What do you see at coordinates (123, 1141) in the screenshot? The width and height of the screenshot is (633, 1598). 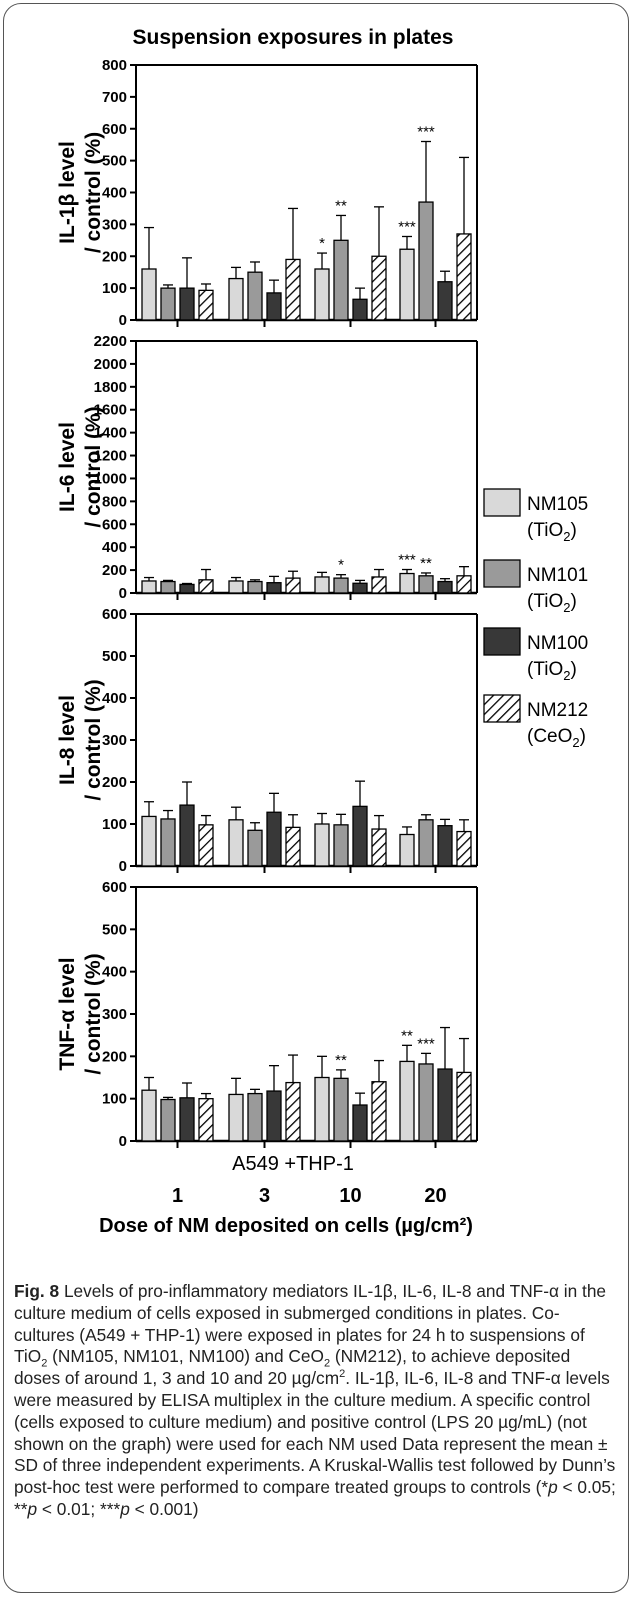 I see `y-tick-label: 0` at bounding box center [123, 1141].